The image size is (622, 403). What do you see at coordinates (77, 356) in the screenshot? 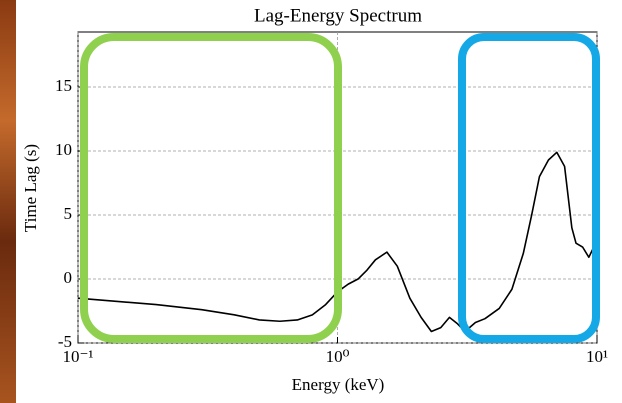
I see `x-tick-label: 10⁻¹` at bounding box center [77, 356].